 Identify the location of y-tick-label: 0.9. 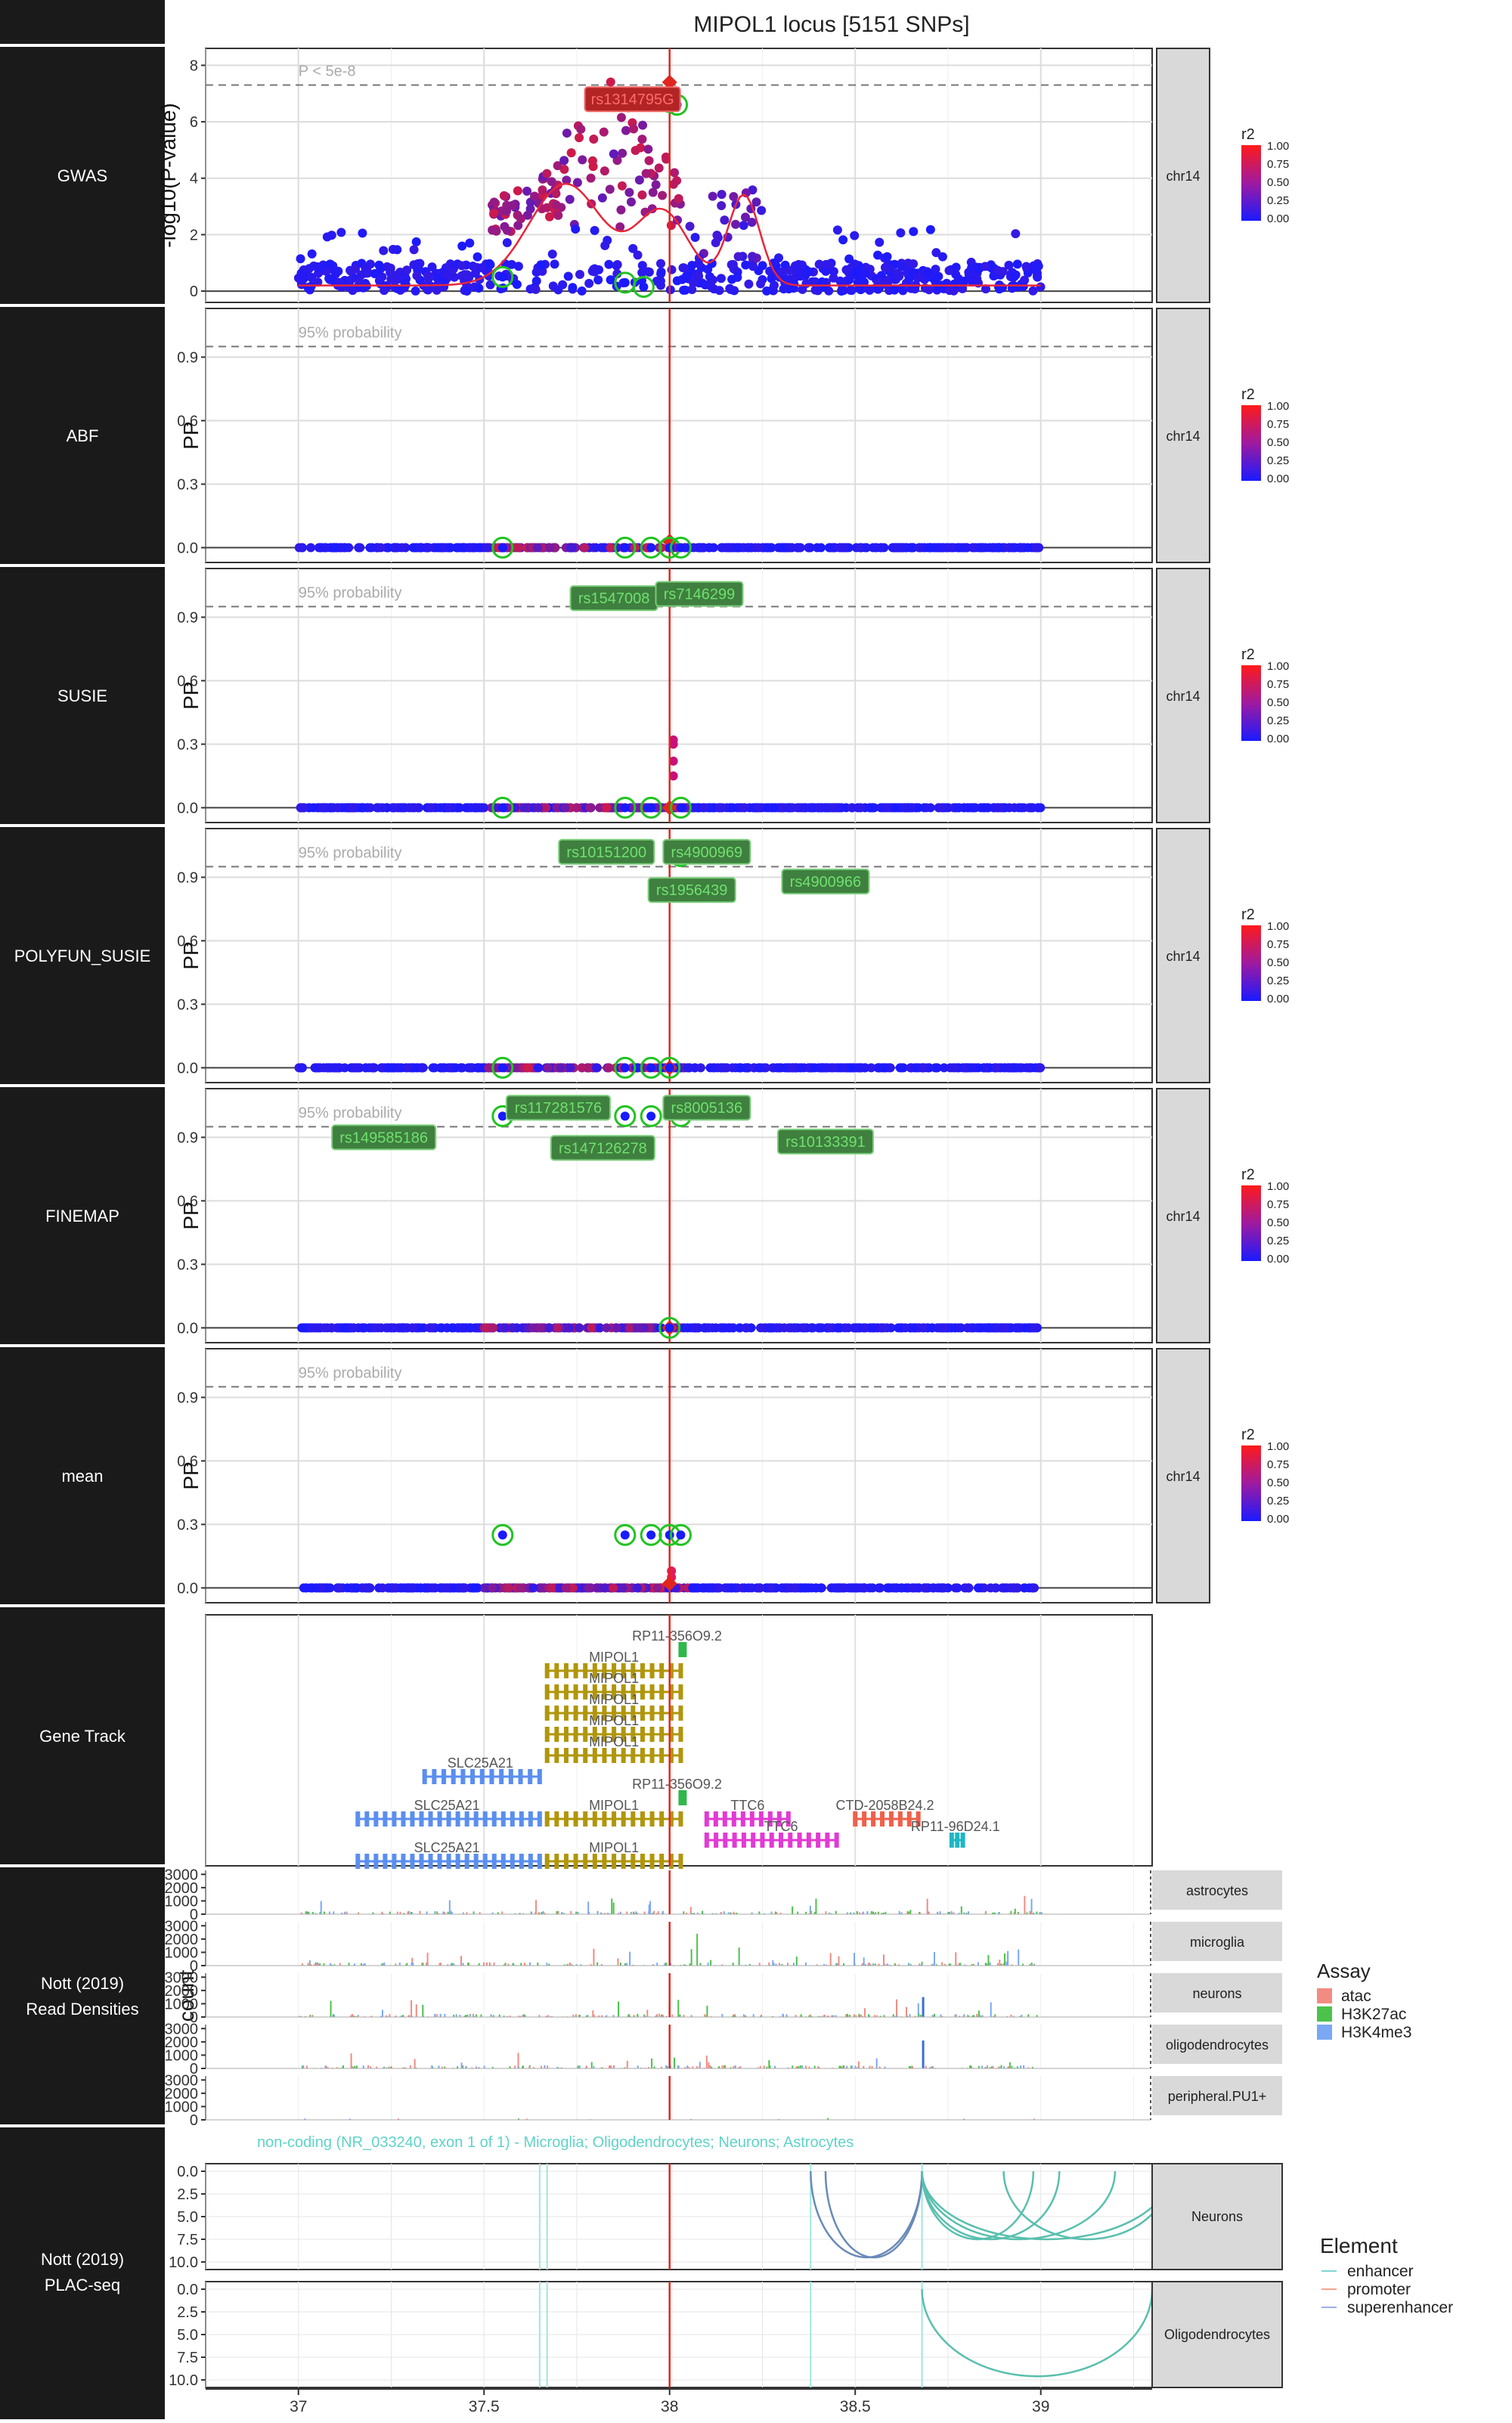
(187, 1398).